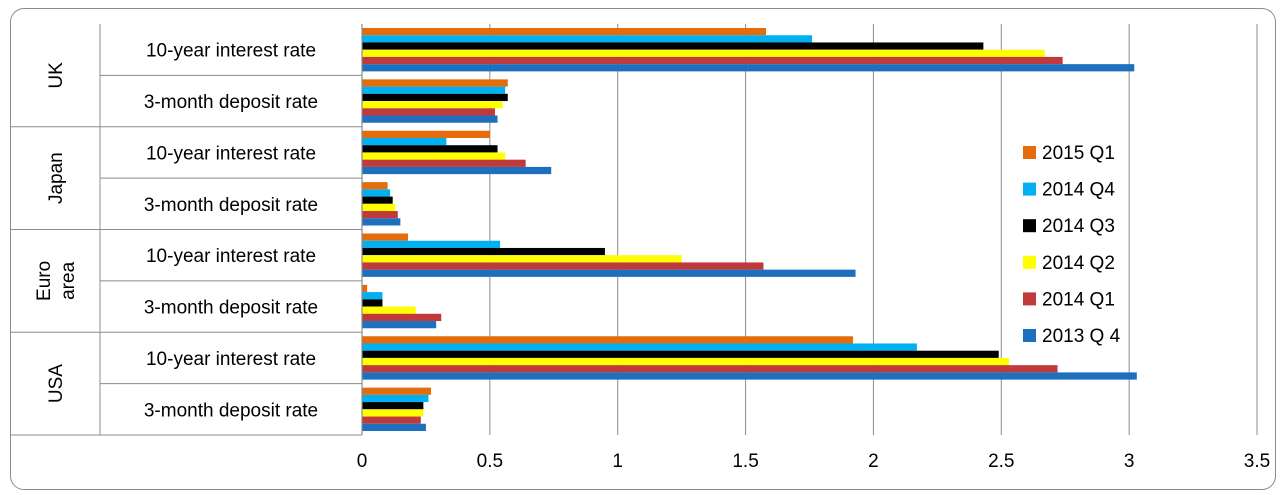 The height and width of the screenshot is (495, 1282). What do you see at coordinates (745, 461) in the screenshot?
I see `x-tick-label: 1.5` at bounding box center [745, 461].